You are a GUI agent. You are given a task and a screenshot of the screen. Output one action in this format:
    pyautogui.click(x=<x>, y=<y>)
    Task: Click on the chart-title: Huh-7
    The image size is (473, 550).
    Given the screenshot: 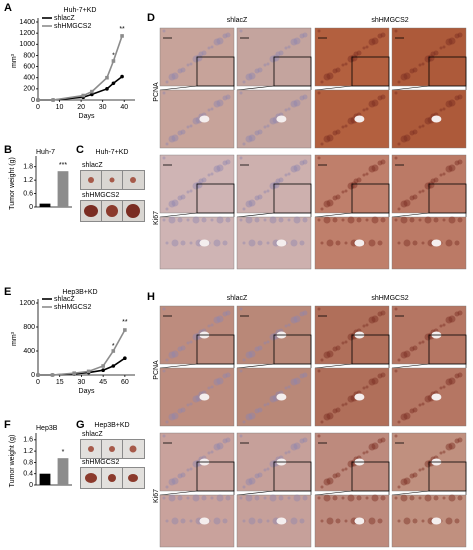 What is the action you would take?
    pyautogui.click(x=45, y=152)
    